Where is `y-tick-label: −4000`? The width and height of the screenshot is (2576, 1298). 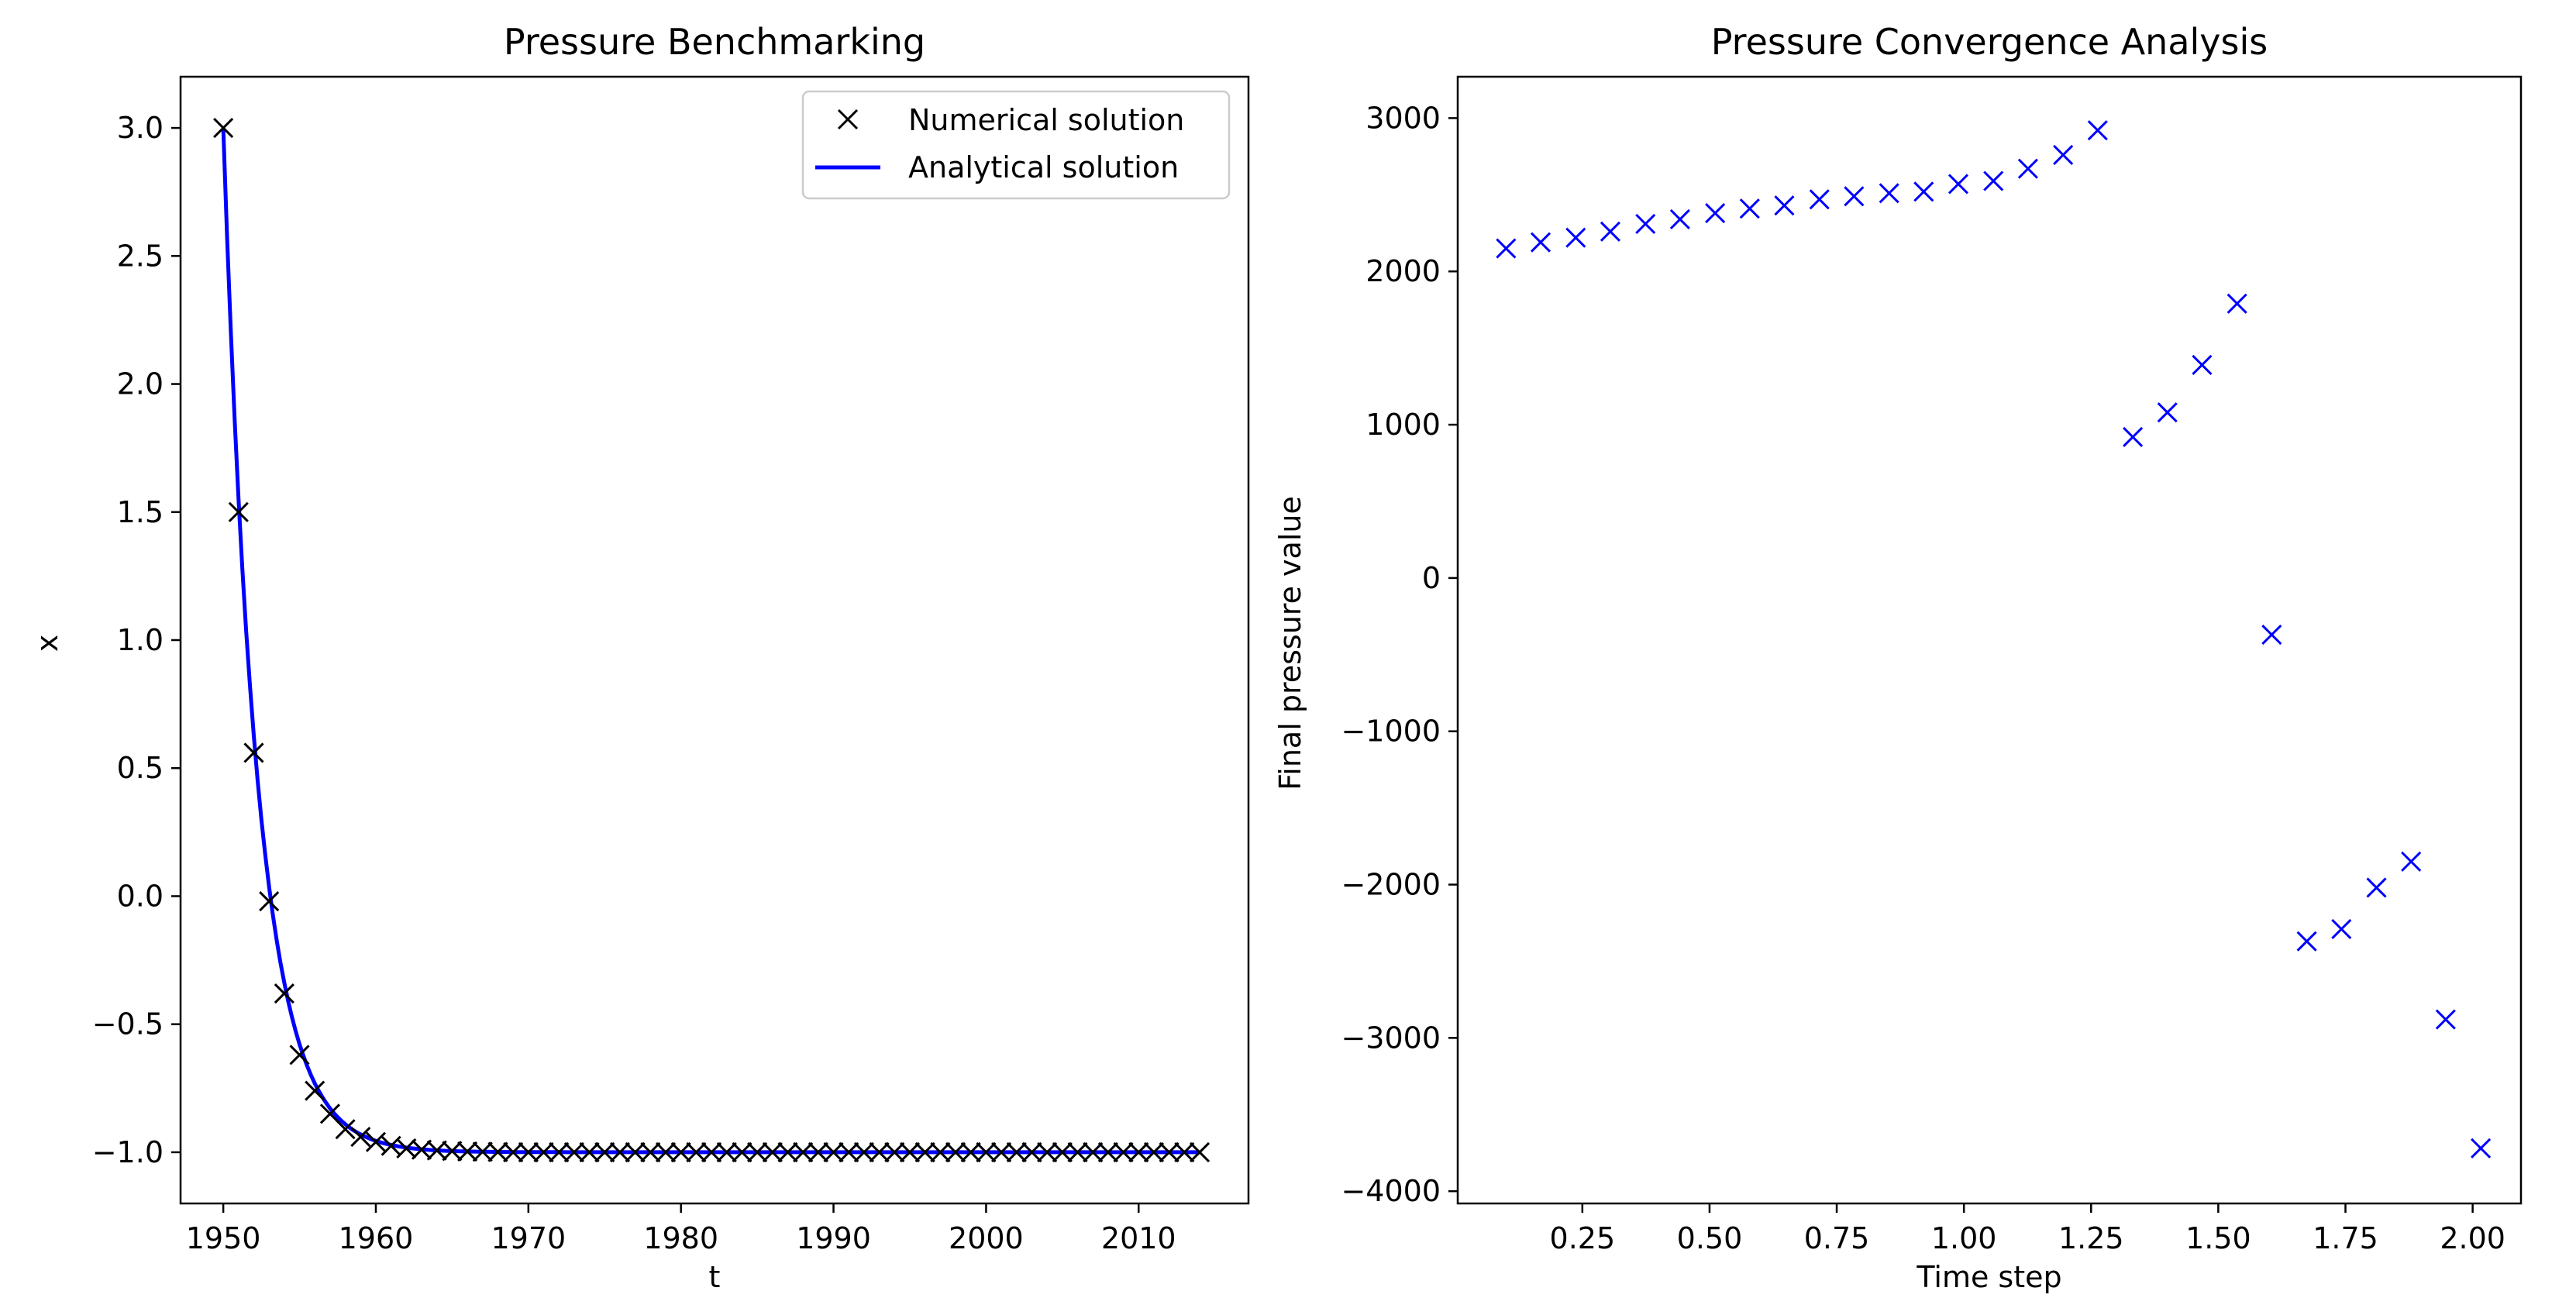
y-tick-label: −4000 is located at coordinates (1391, 1191).